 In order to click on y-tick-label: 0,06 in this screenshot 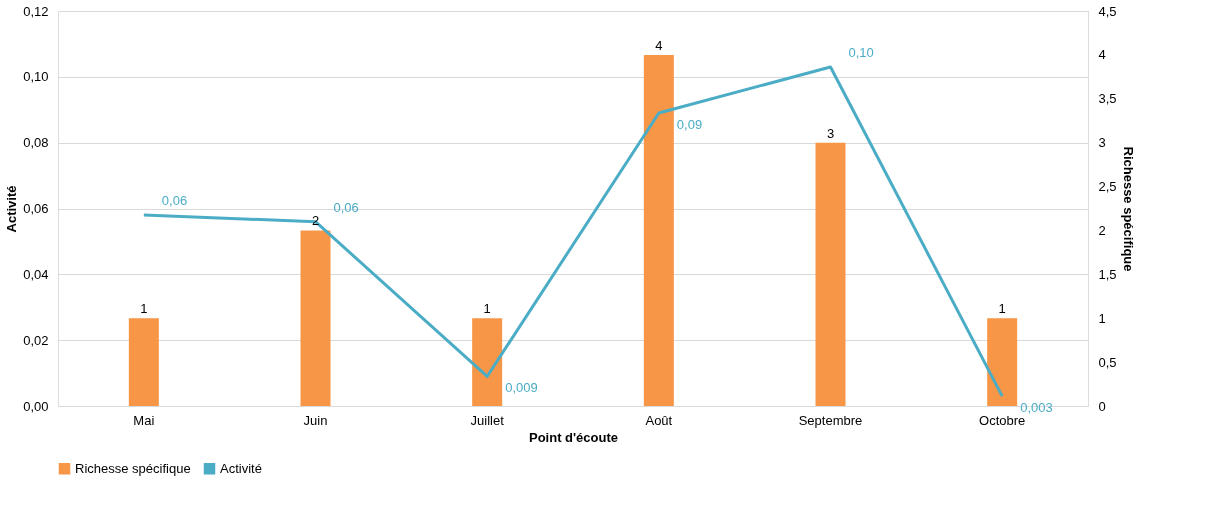, I will do `click(36, 208)`.